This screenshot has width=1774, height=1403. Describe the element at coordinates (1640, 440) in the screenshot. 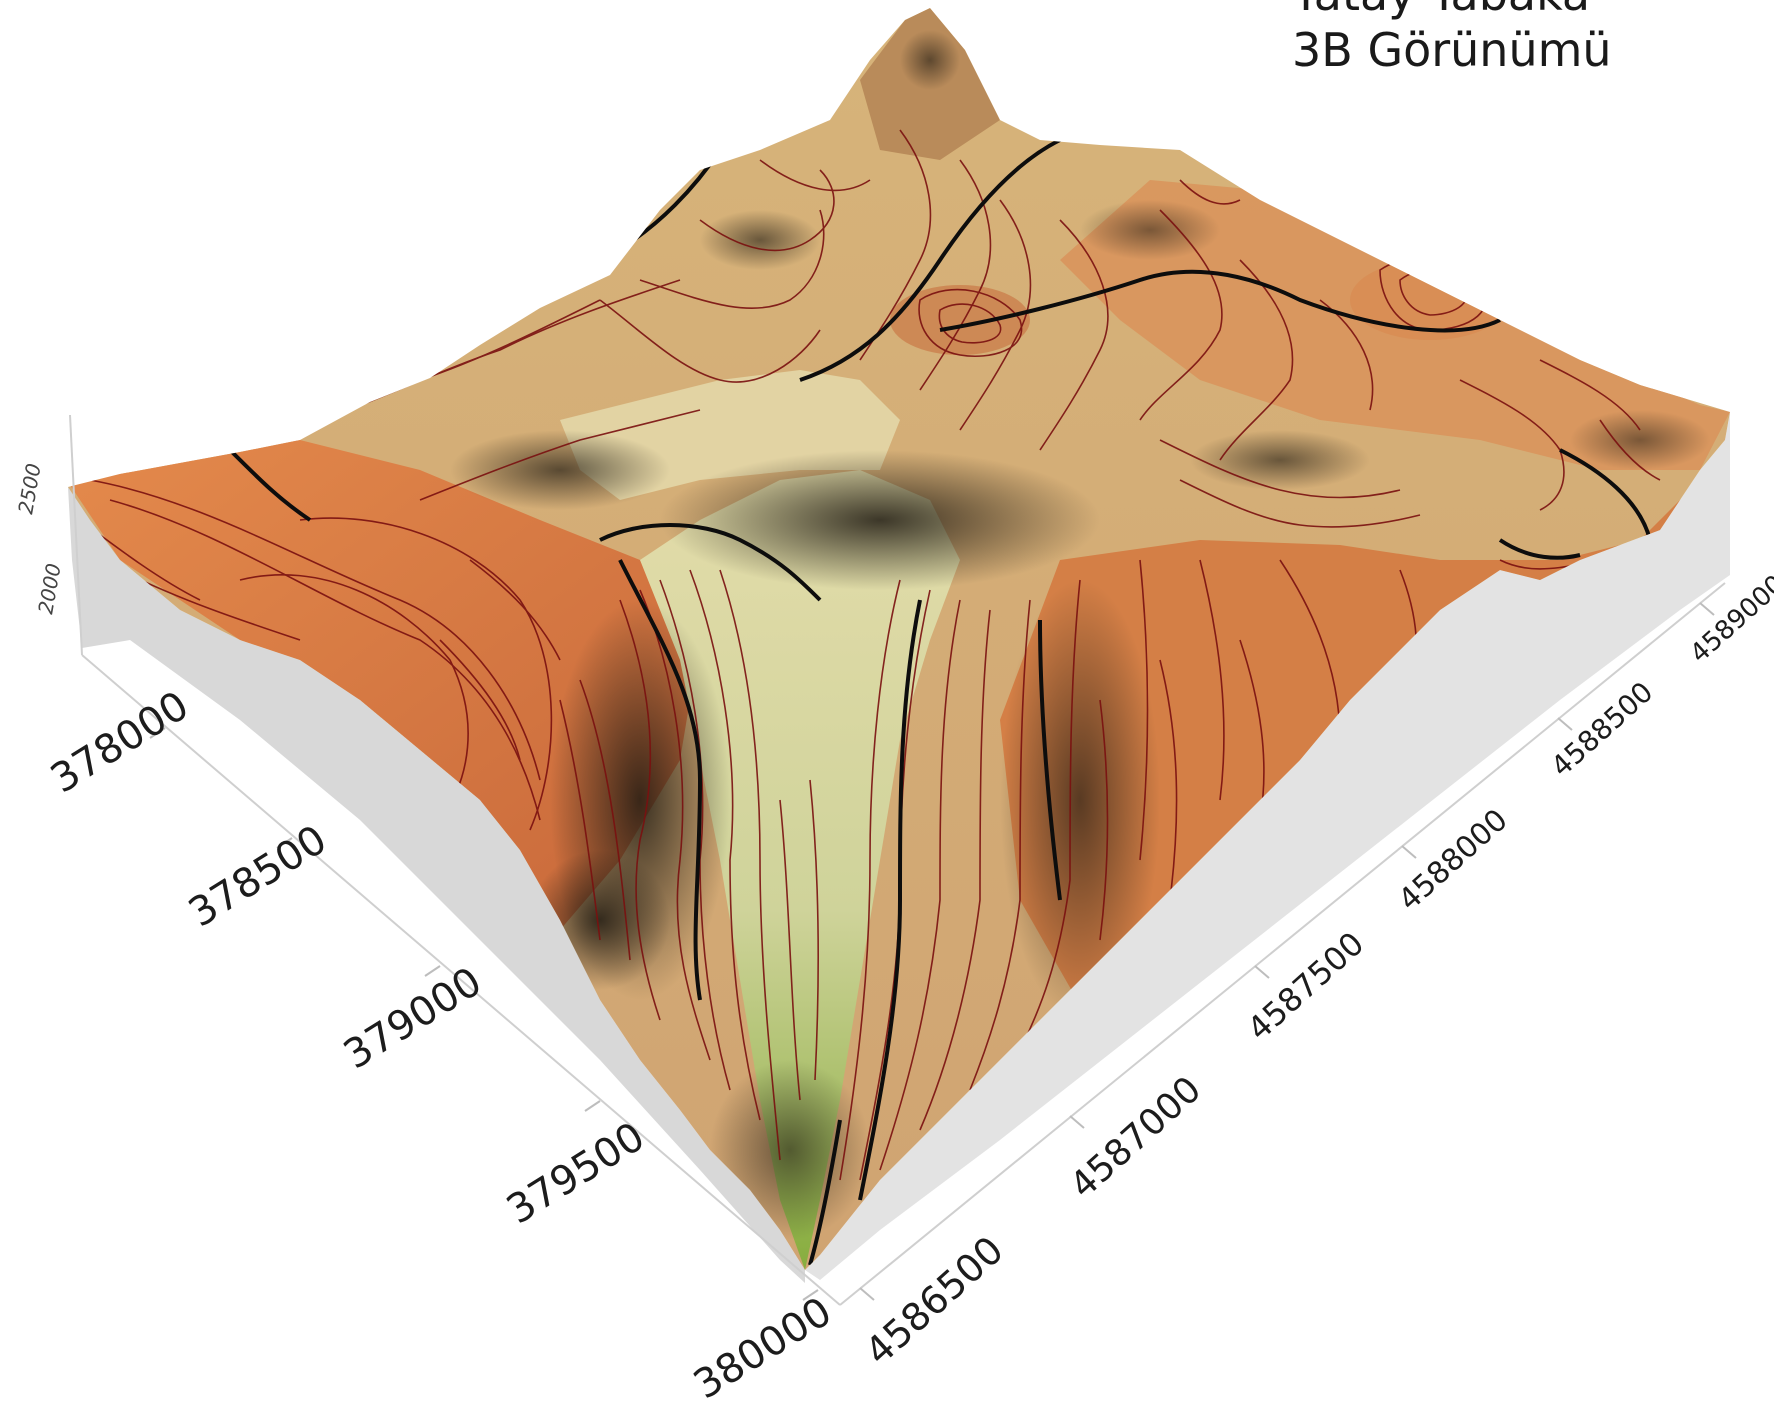

I see `shadow-right-edge` at that location.